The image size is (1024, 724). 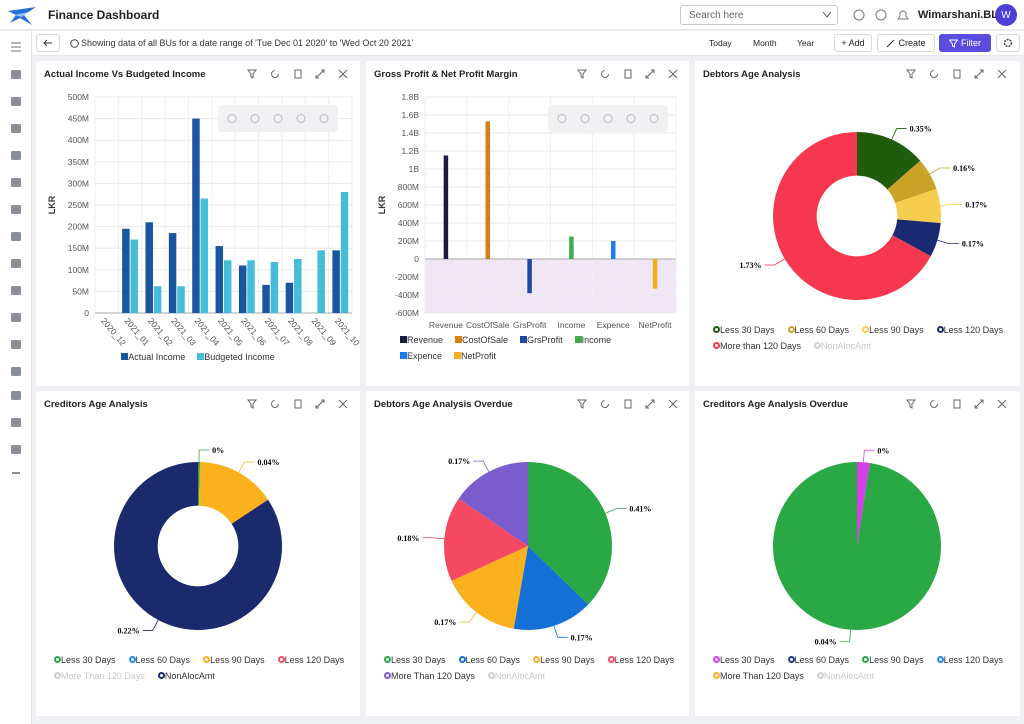 I want to click on help-icon, so click(x=881, y=15).